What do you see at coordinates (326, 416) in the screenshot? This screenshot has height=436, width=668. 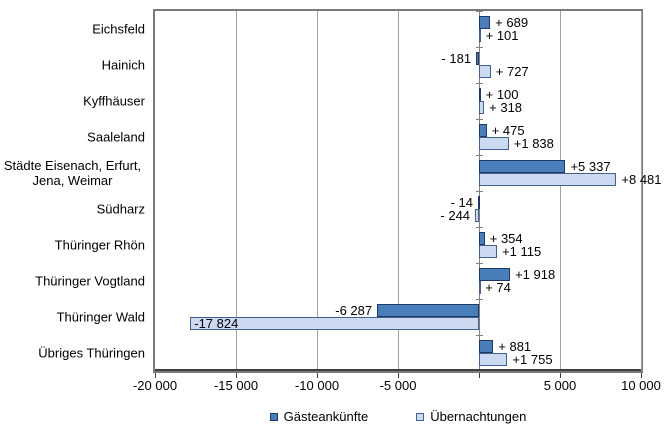 I see `legend-label-gaesteankuenfte: Gästeankünfte` at bounding box center [326, 416].